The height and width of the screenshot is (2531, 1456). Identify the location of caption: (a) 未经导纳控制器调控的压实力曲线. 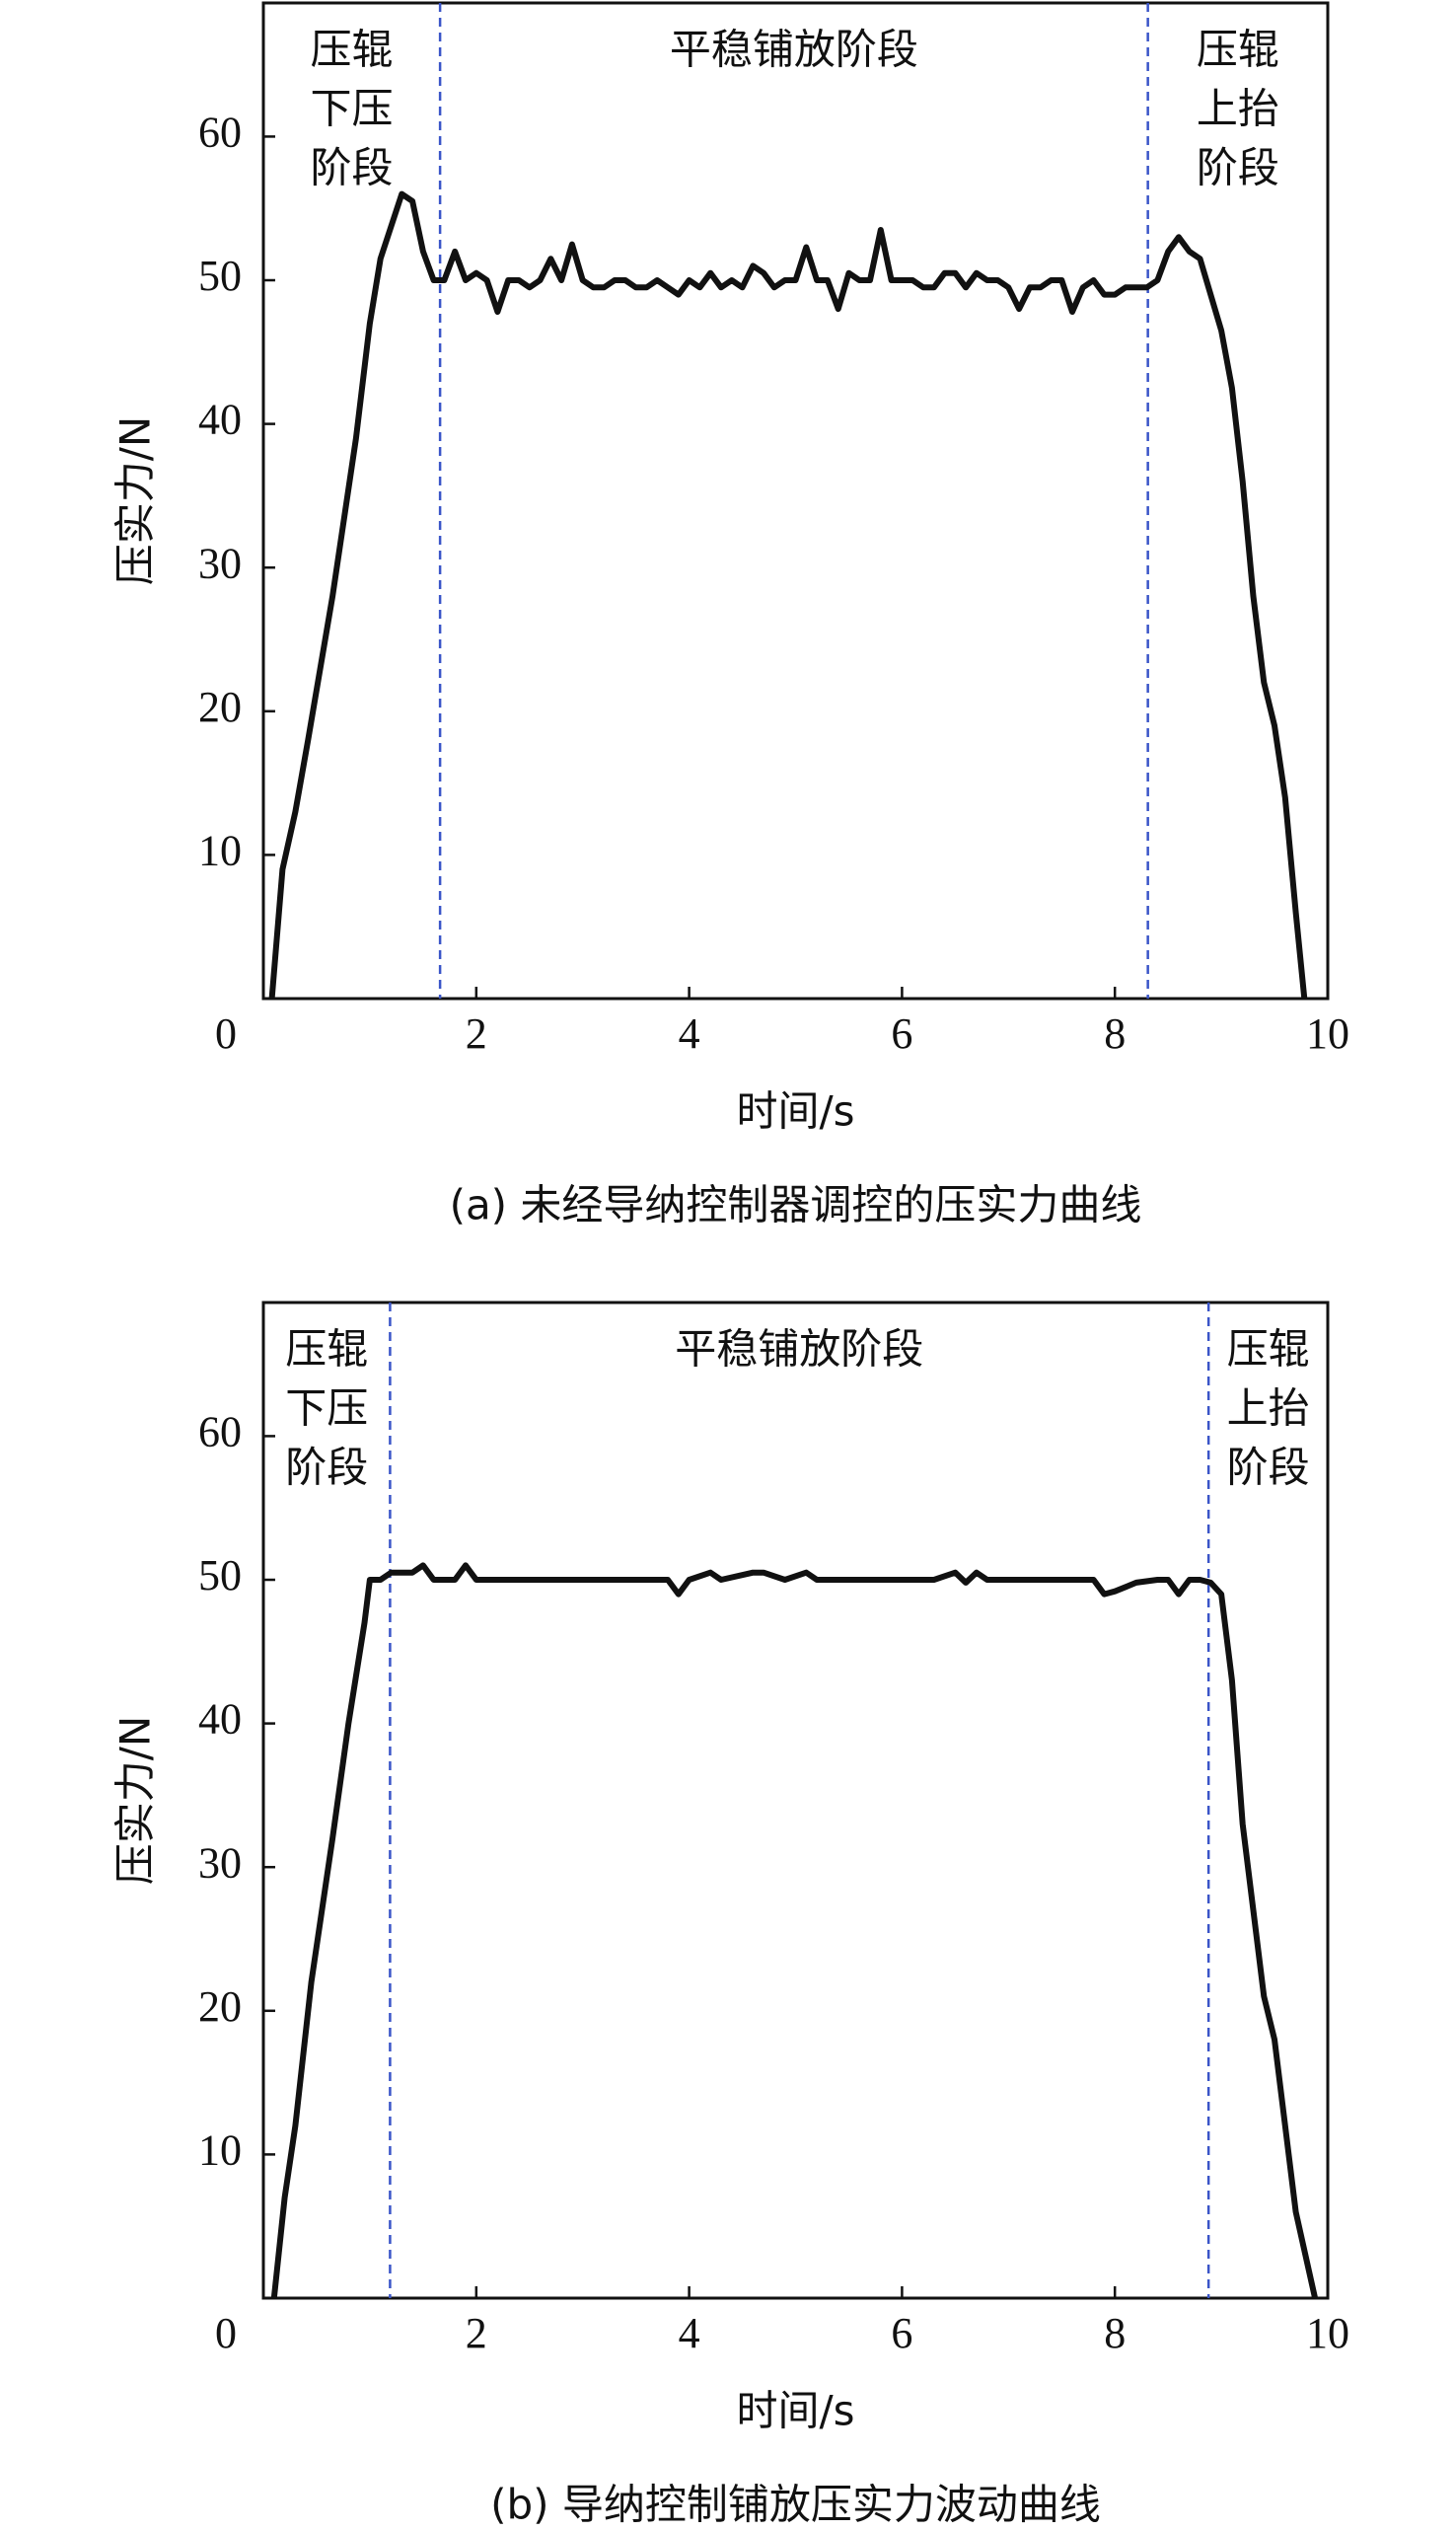
(796, 1205).